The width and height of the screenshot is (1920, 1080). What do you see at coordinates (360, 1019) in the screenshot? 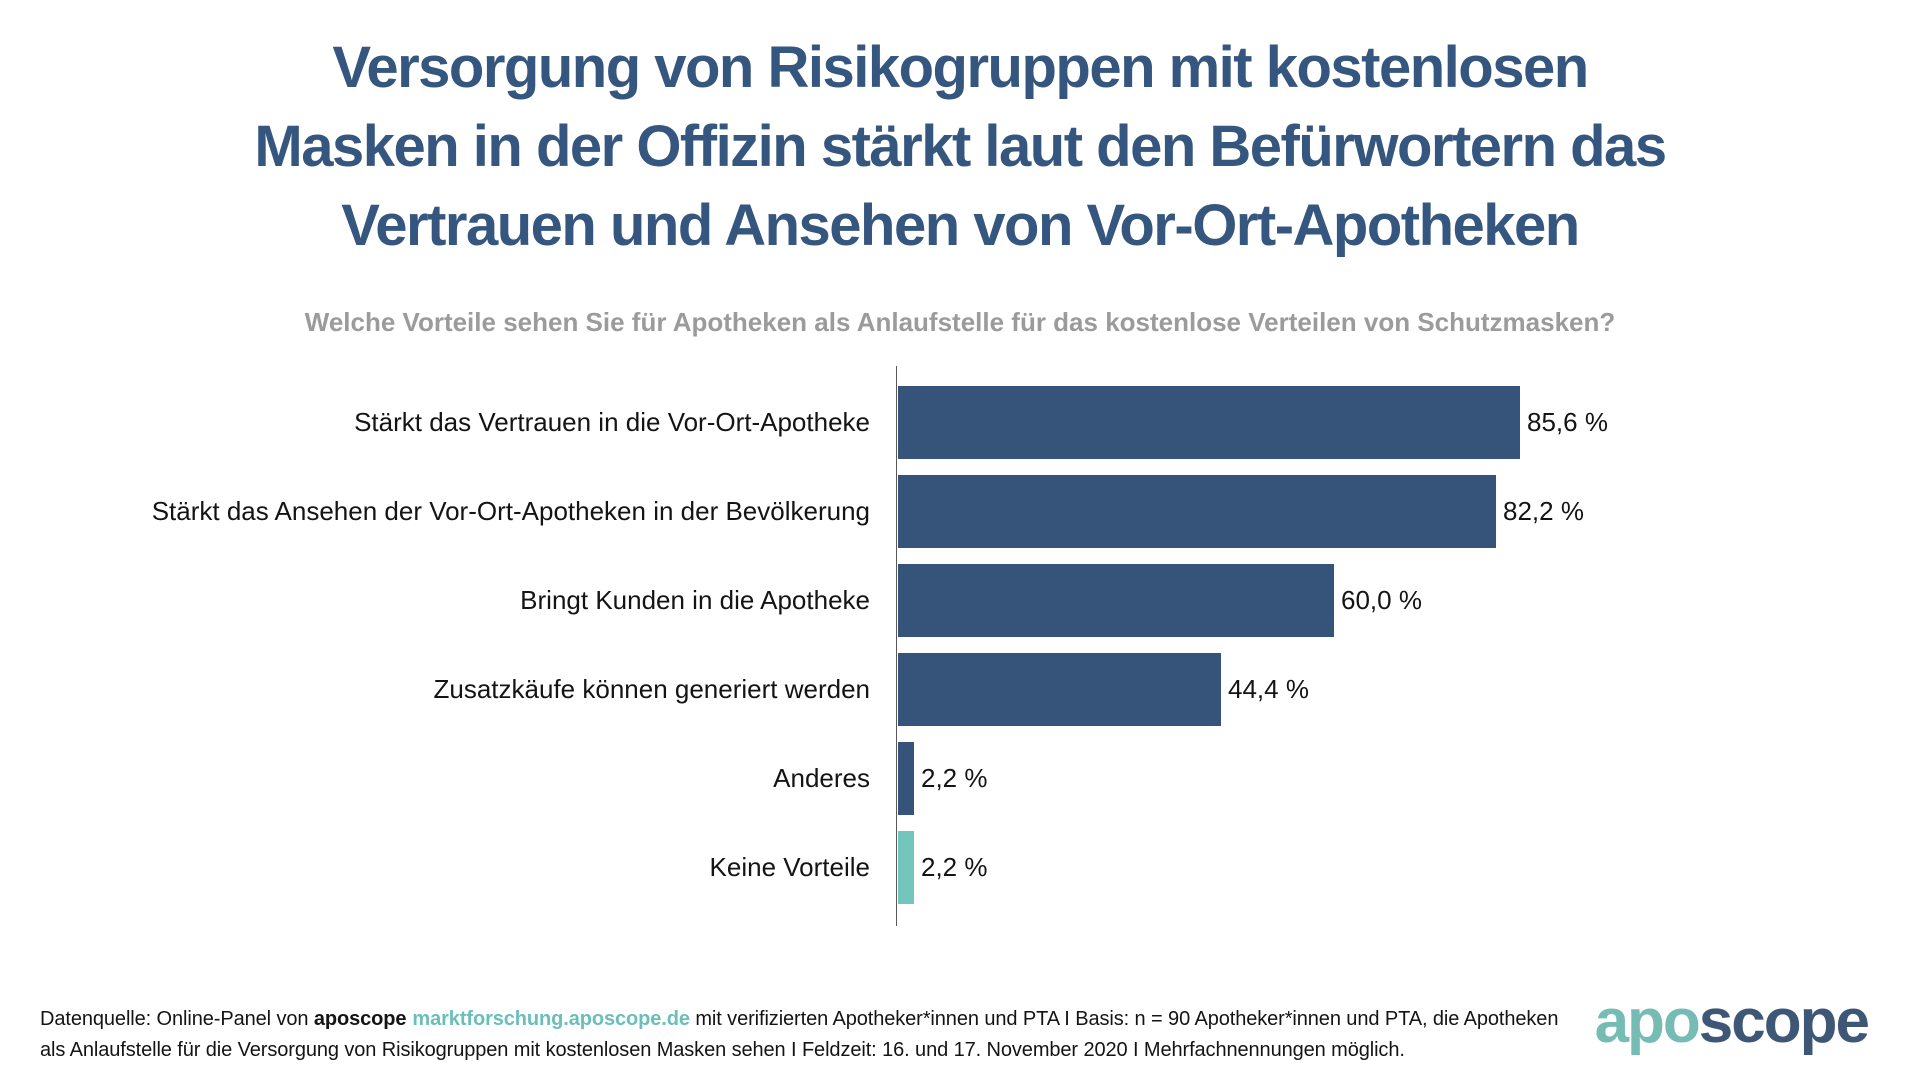
I see `source-brand: aposcope` at bounding box center [360, 1019].